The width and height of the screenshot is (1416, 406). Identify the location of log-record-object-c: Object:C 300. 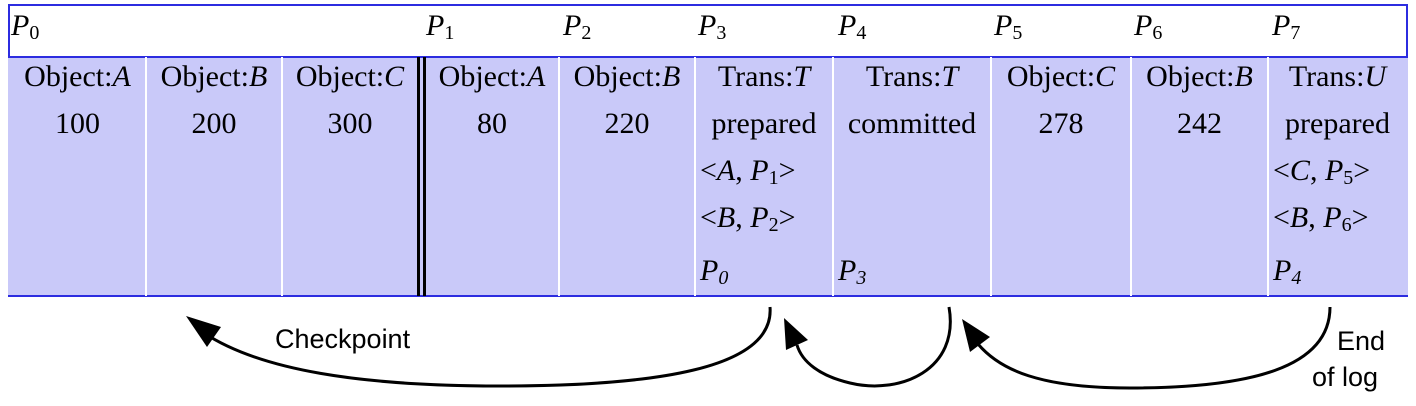
(350, 176).